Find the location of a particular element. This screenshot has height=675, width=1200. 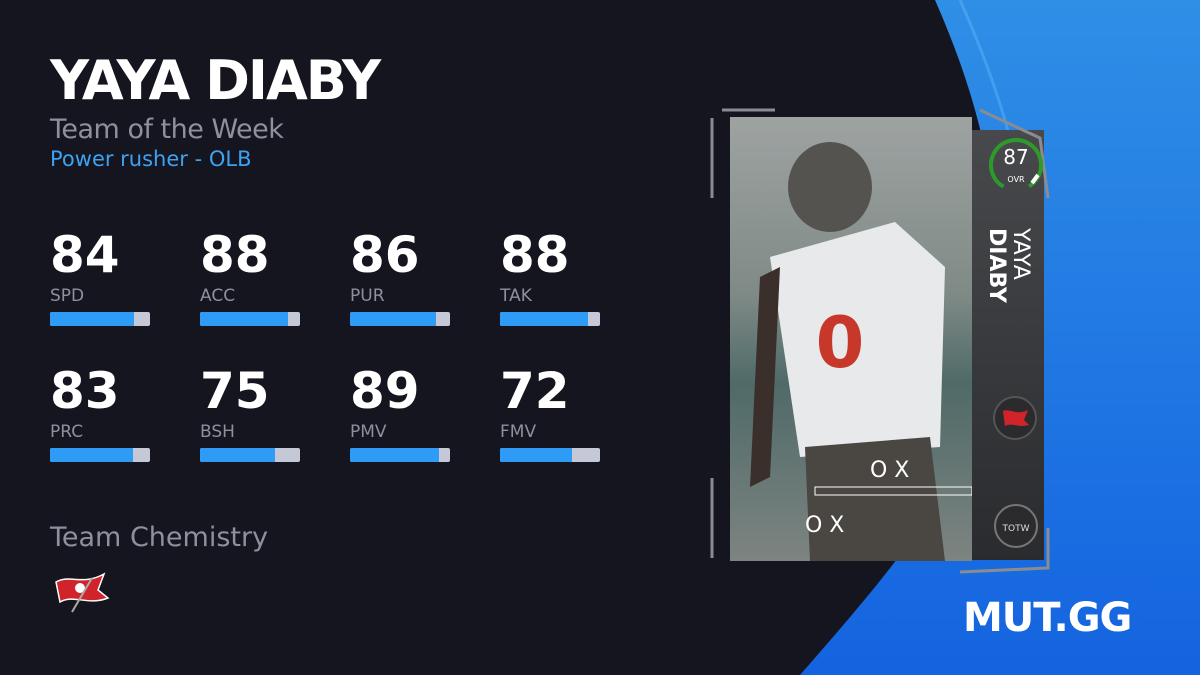

stat-fmv: 72 FMV is located at coordinates (550, 413).